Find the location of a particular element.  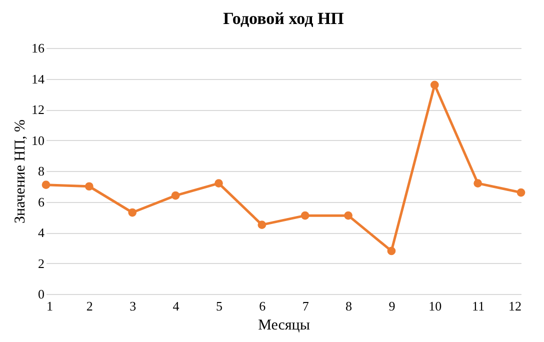

y-tick-label: 16 is located at coordinates (38, 48).